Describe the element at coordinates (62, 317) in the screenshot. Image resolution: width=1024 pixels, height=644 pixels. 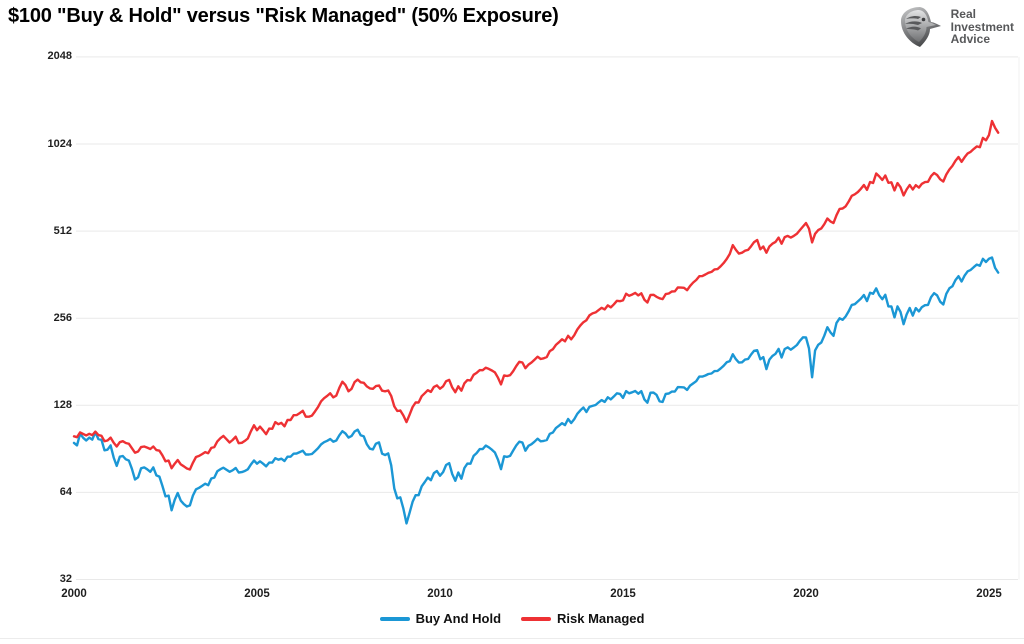
I see `y-tick-256: 256` at that location.